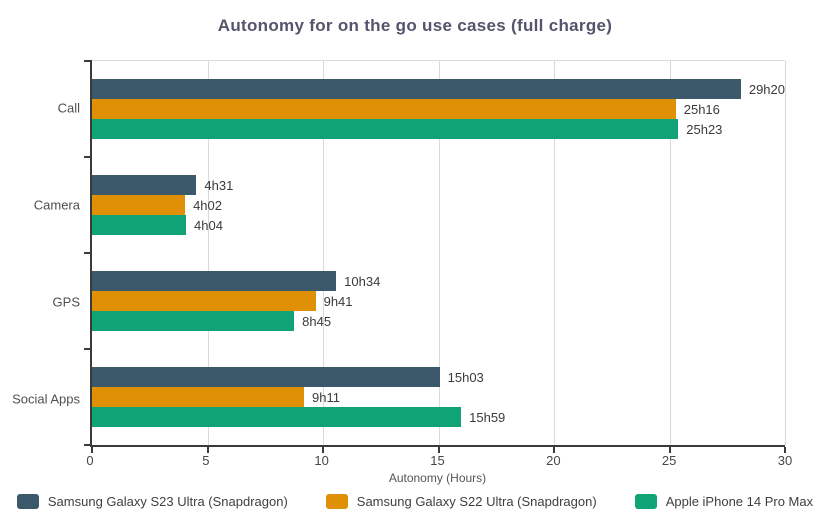 This screenshot has width=830, height=523. I want to click on x-tick-label-0: 0, so click(90, 460).